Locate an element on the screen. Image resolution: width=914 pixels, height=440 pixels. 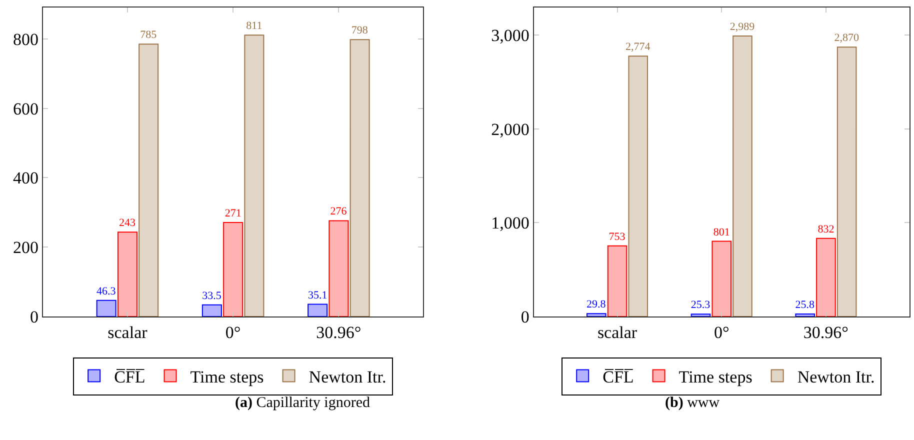
data-label: 276 is located at coordinates (339, 212).